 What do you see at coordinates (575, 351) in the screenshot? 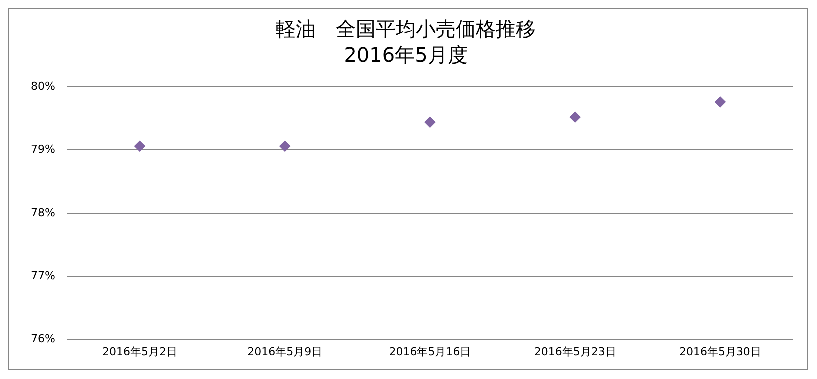
I see `x-tick-label: 2016年5月23日` at bounding box center [575, 351].